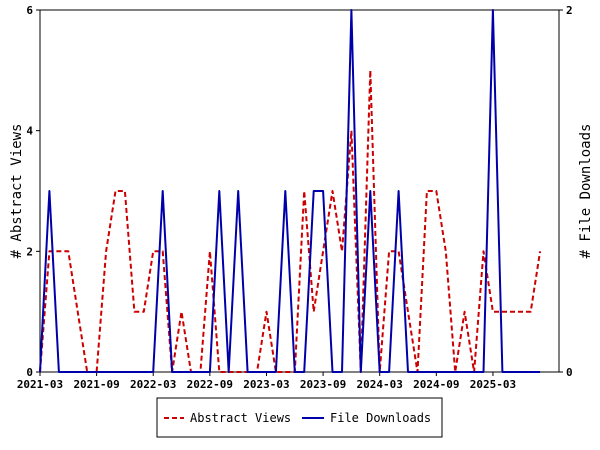 The height and width of the screenshot is (450, 600). I want to click on left-tick-label: 6, so click(29, 10).